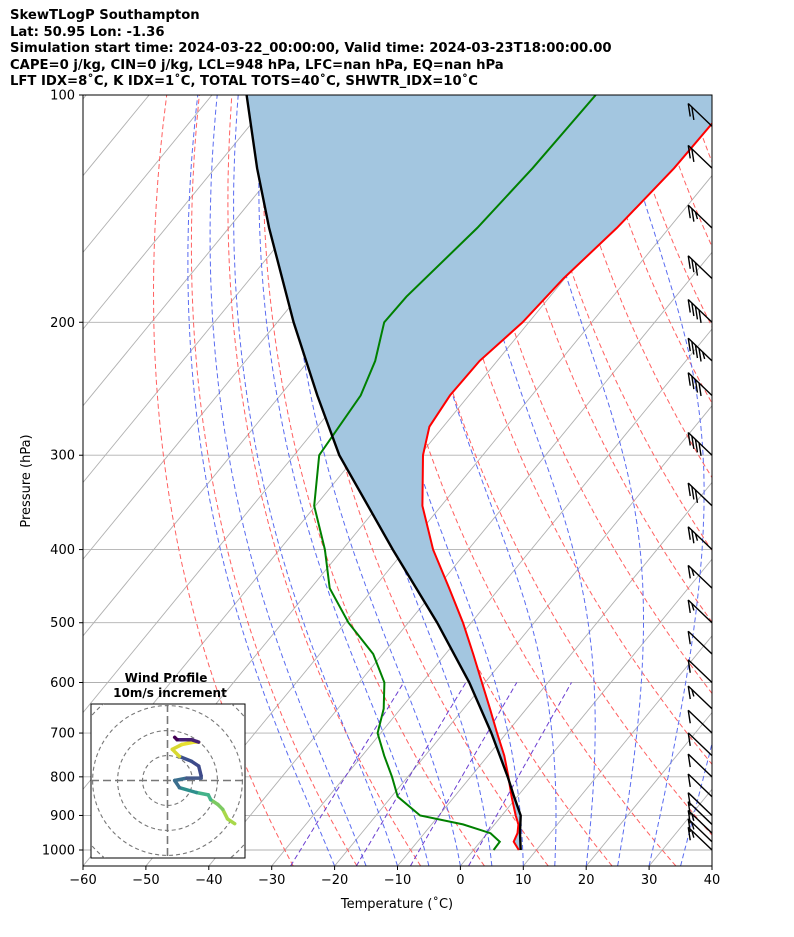  I want to click on hodograph-title: Wind Profile, so click(166, 678).